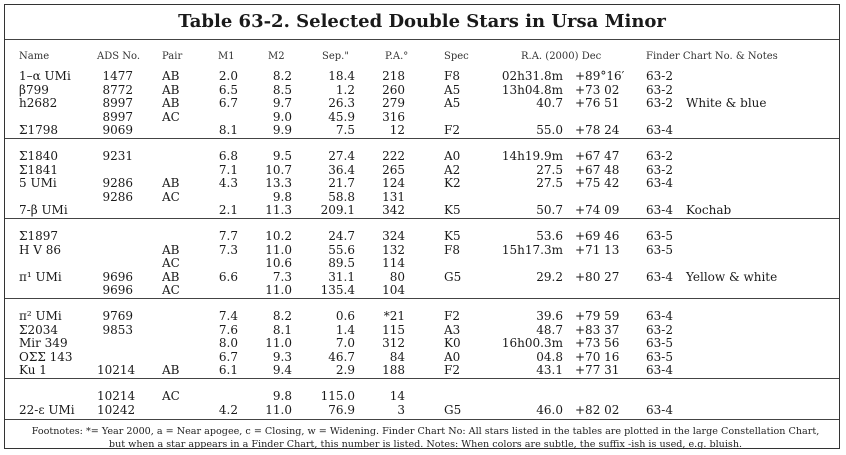 The height and width of the screenshot is (455, 846). Describe the element at coordinates (532, 249) in the screenshot. I see `cell-ra: 15h17.3m` at that location.